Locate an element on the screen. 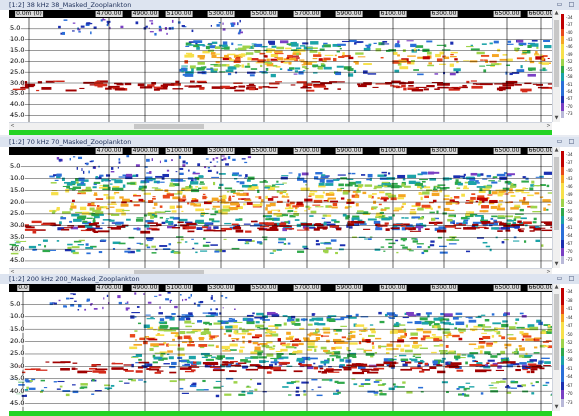  ruler-tick-label: 4700.00 is located at coordinates (109, 14).